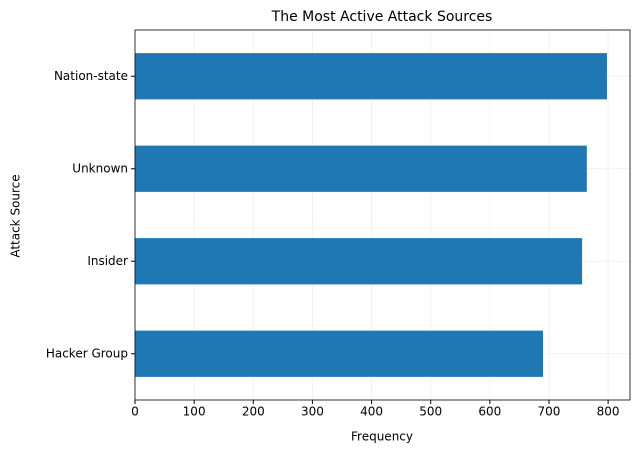 The height and width of the screenshot is (459, 640). What do you see at coordinates (107, 261) in the screenshot?
I see `y-tick-label: Insider` at bounding box center [107, 261].